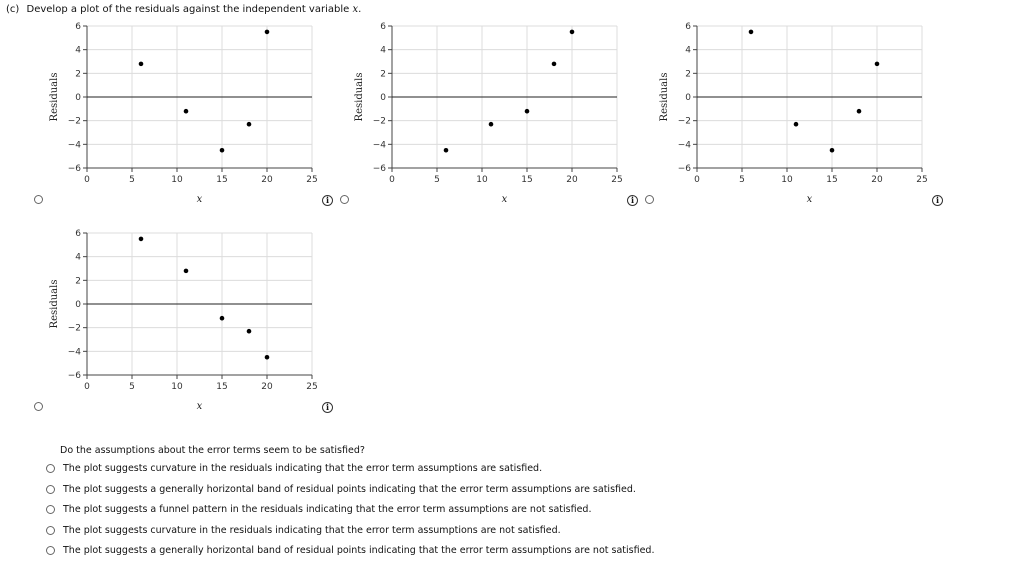 Image resolution: width=1024 pixels, height=568 pixels. What do you see at coordinates (13, 9) in the screenshot?
I see `part-label: (c)` at bounding box center [13, 9].